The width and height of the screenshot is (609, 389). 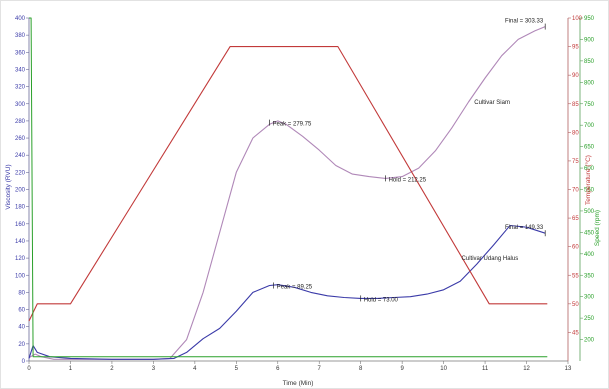 What do you see at coordinates (21, 345) in the screenshot?
I see `left-tick-label: 20` at bounding box center [21, 345].